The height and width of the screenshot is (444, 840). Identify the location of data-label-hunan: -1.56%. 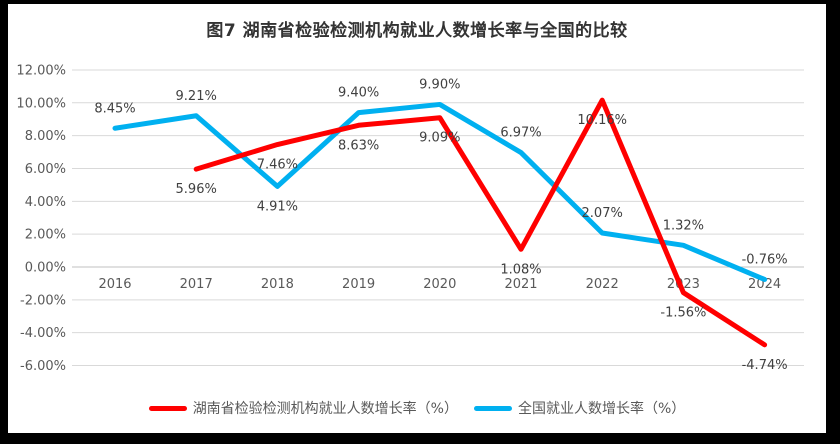
(683, 313).